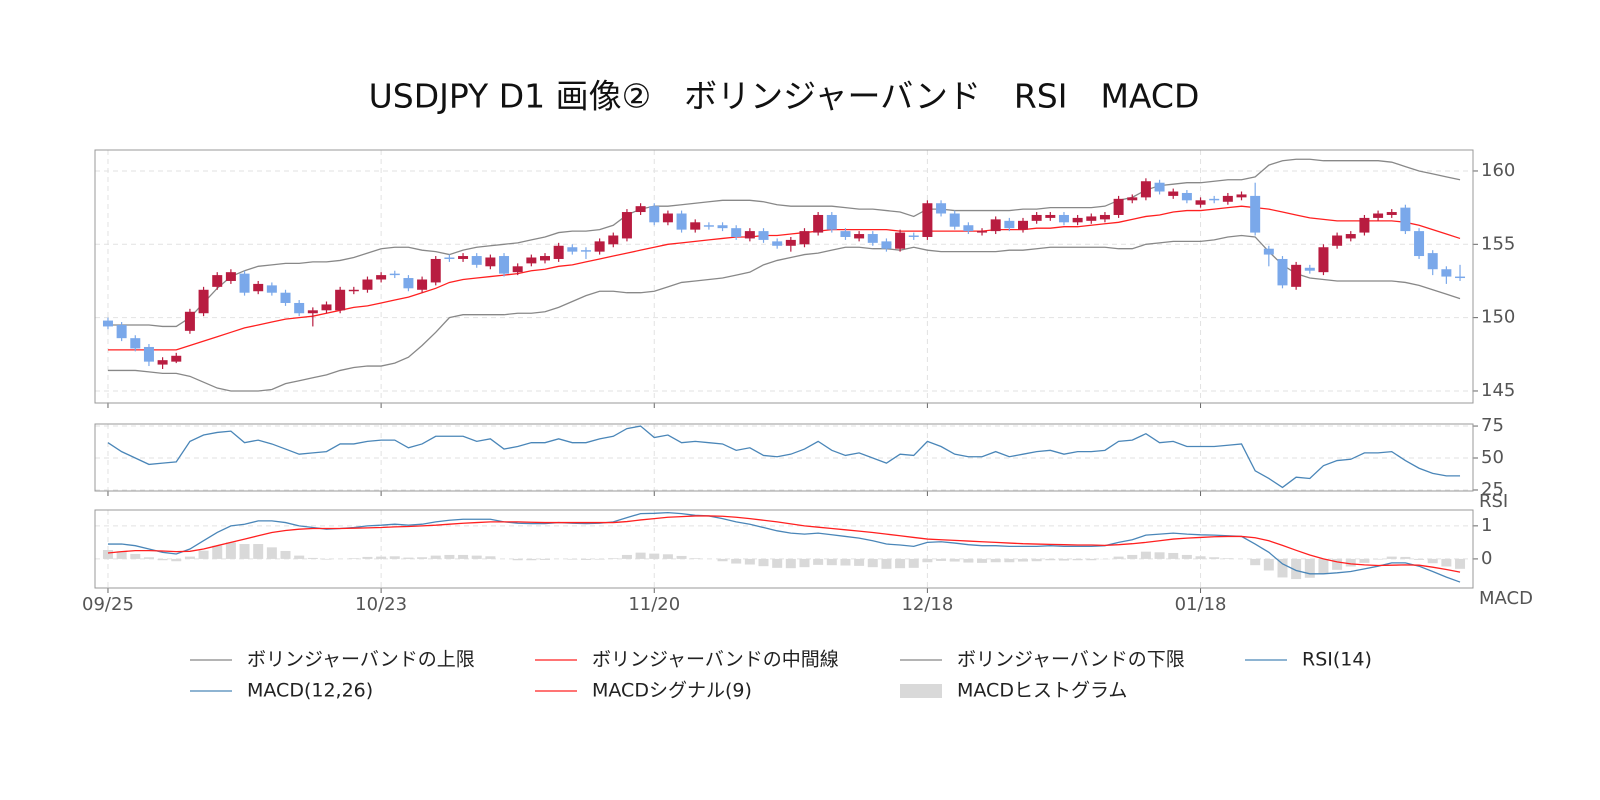 The width and height of the screenshot is (1600, 800). Describe the element at coordinates (1506, 598) in the screenshot. I see `y-axis-label: MACD` at that location.